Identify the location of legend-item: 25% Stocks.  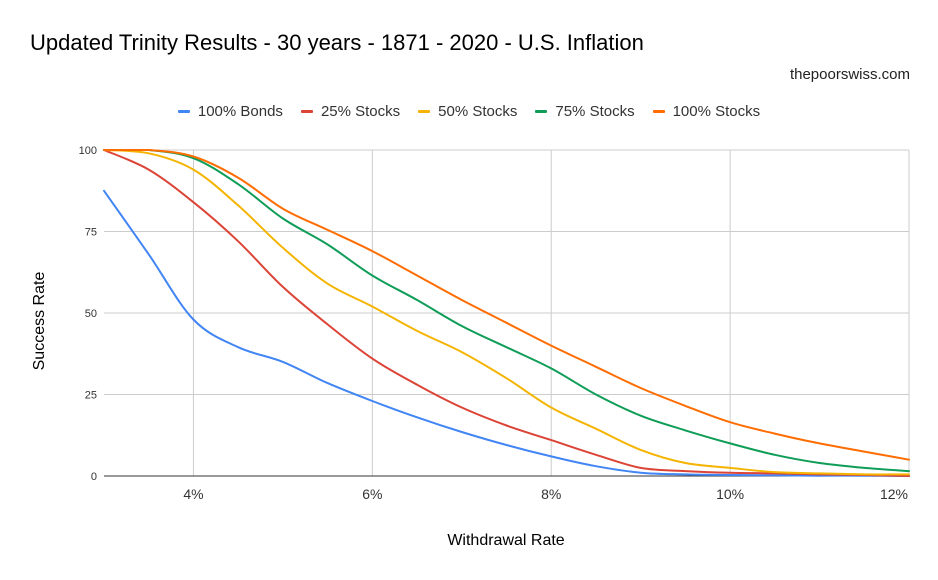
(350, 111).